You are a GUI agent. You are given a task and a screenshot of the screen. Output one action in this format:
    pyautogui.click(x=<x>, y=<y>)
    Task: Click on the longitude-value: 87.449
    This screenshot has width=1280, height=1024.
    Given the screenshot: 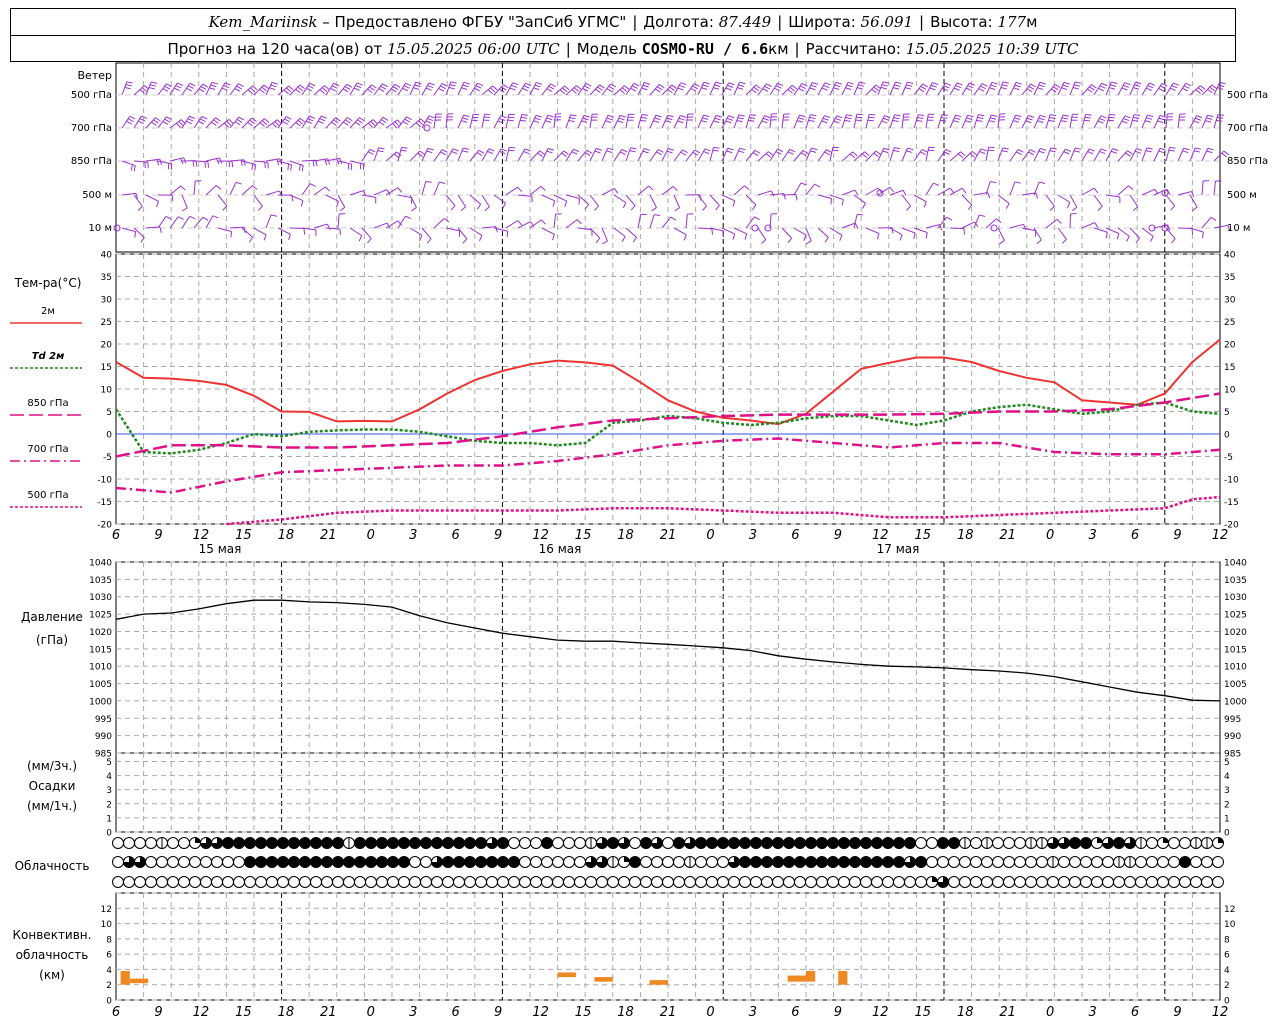 What is the action you would take?
    pyautogui.click(x=745, y=22)
    